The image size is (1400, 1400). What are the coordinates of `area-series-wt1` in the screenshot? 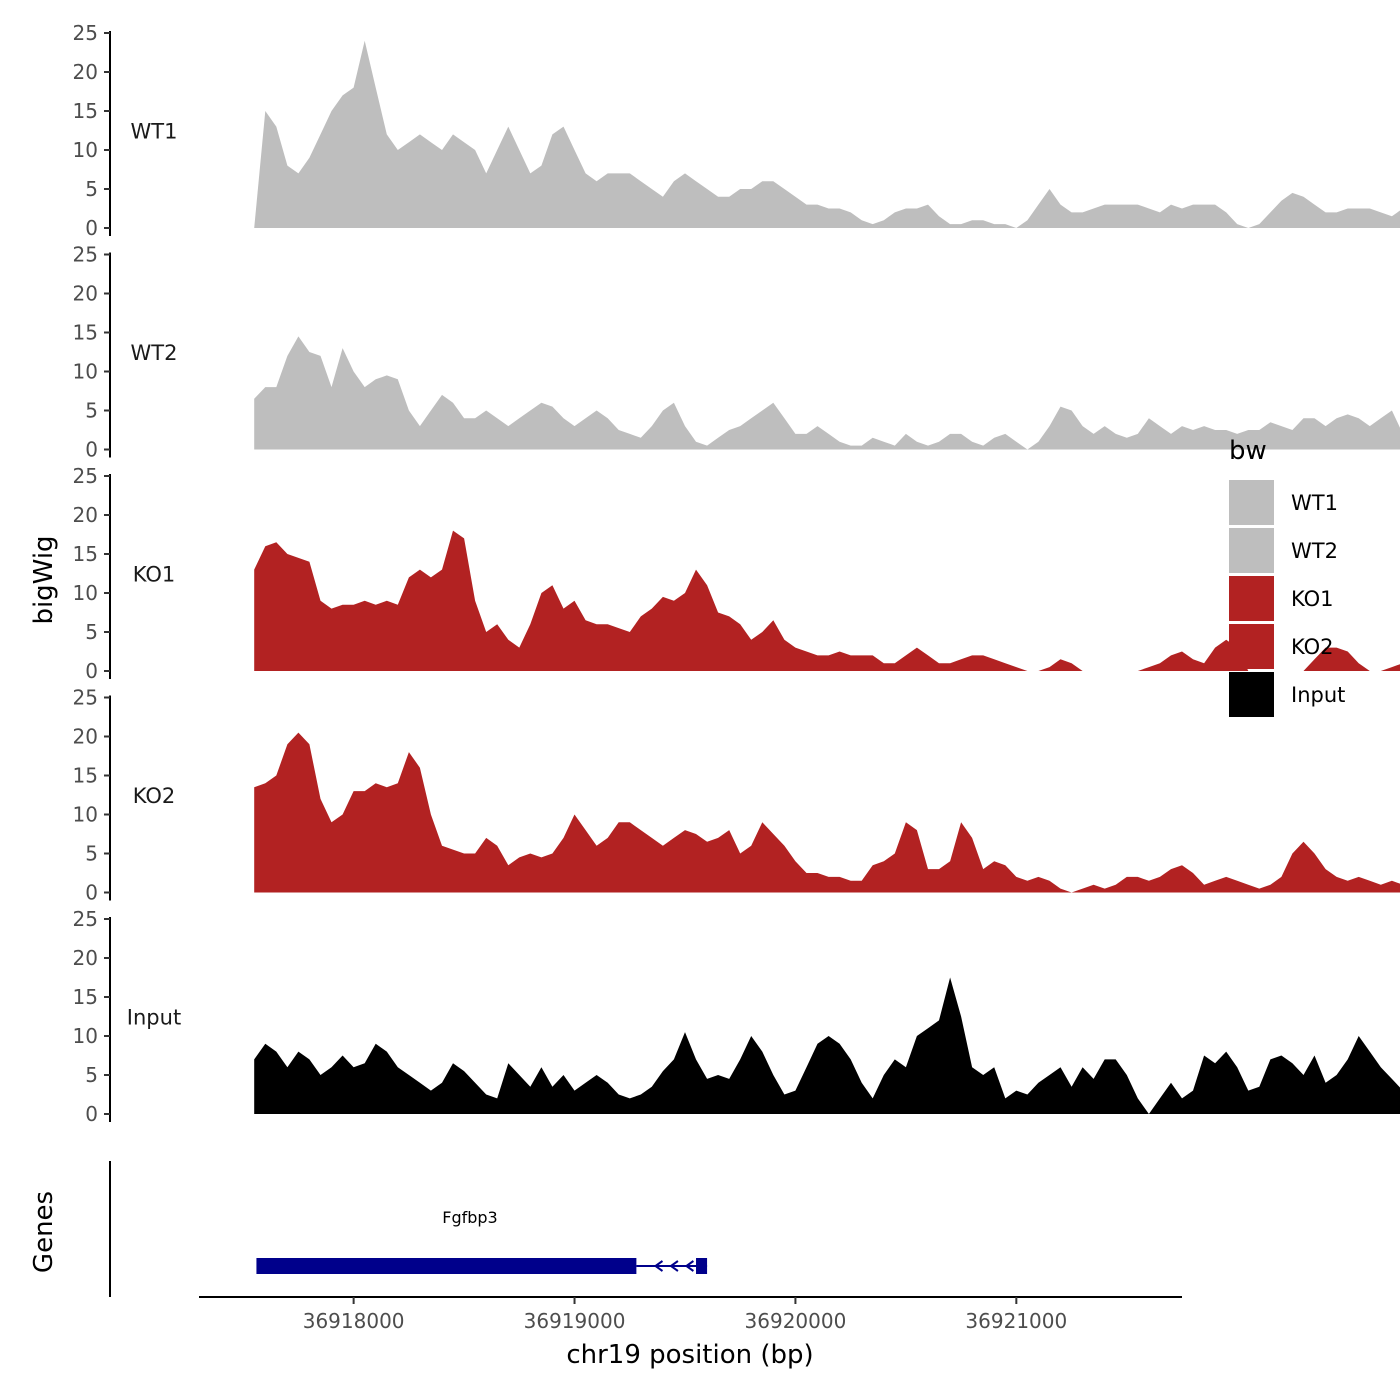 It's located at (827, 134).